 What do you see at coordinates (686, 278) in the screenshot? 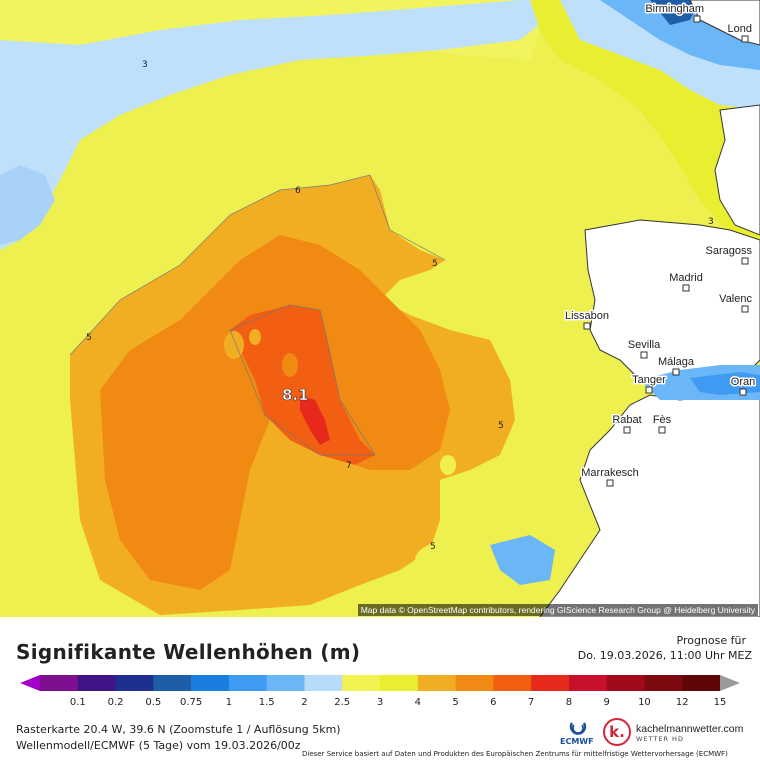
I see `city-label: Madrid` at bounding box center [686, 278].